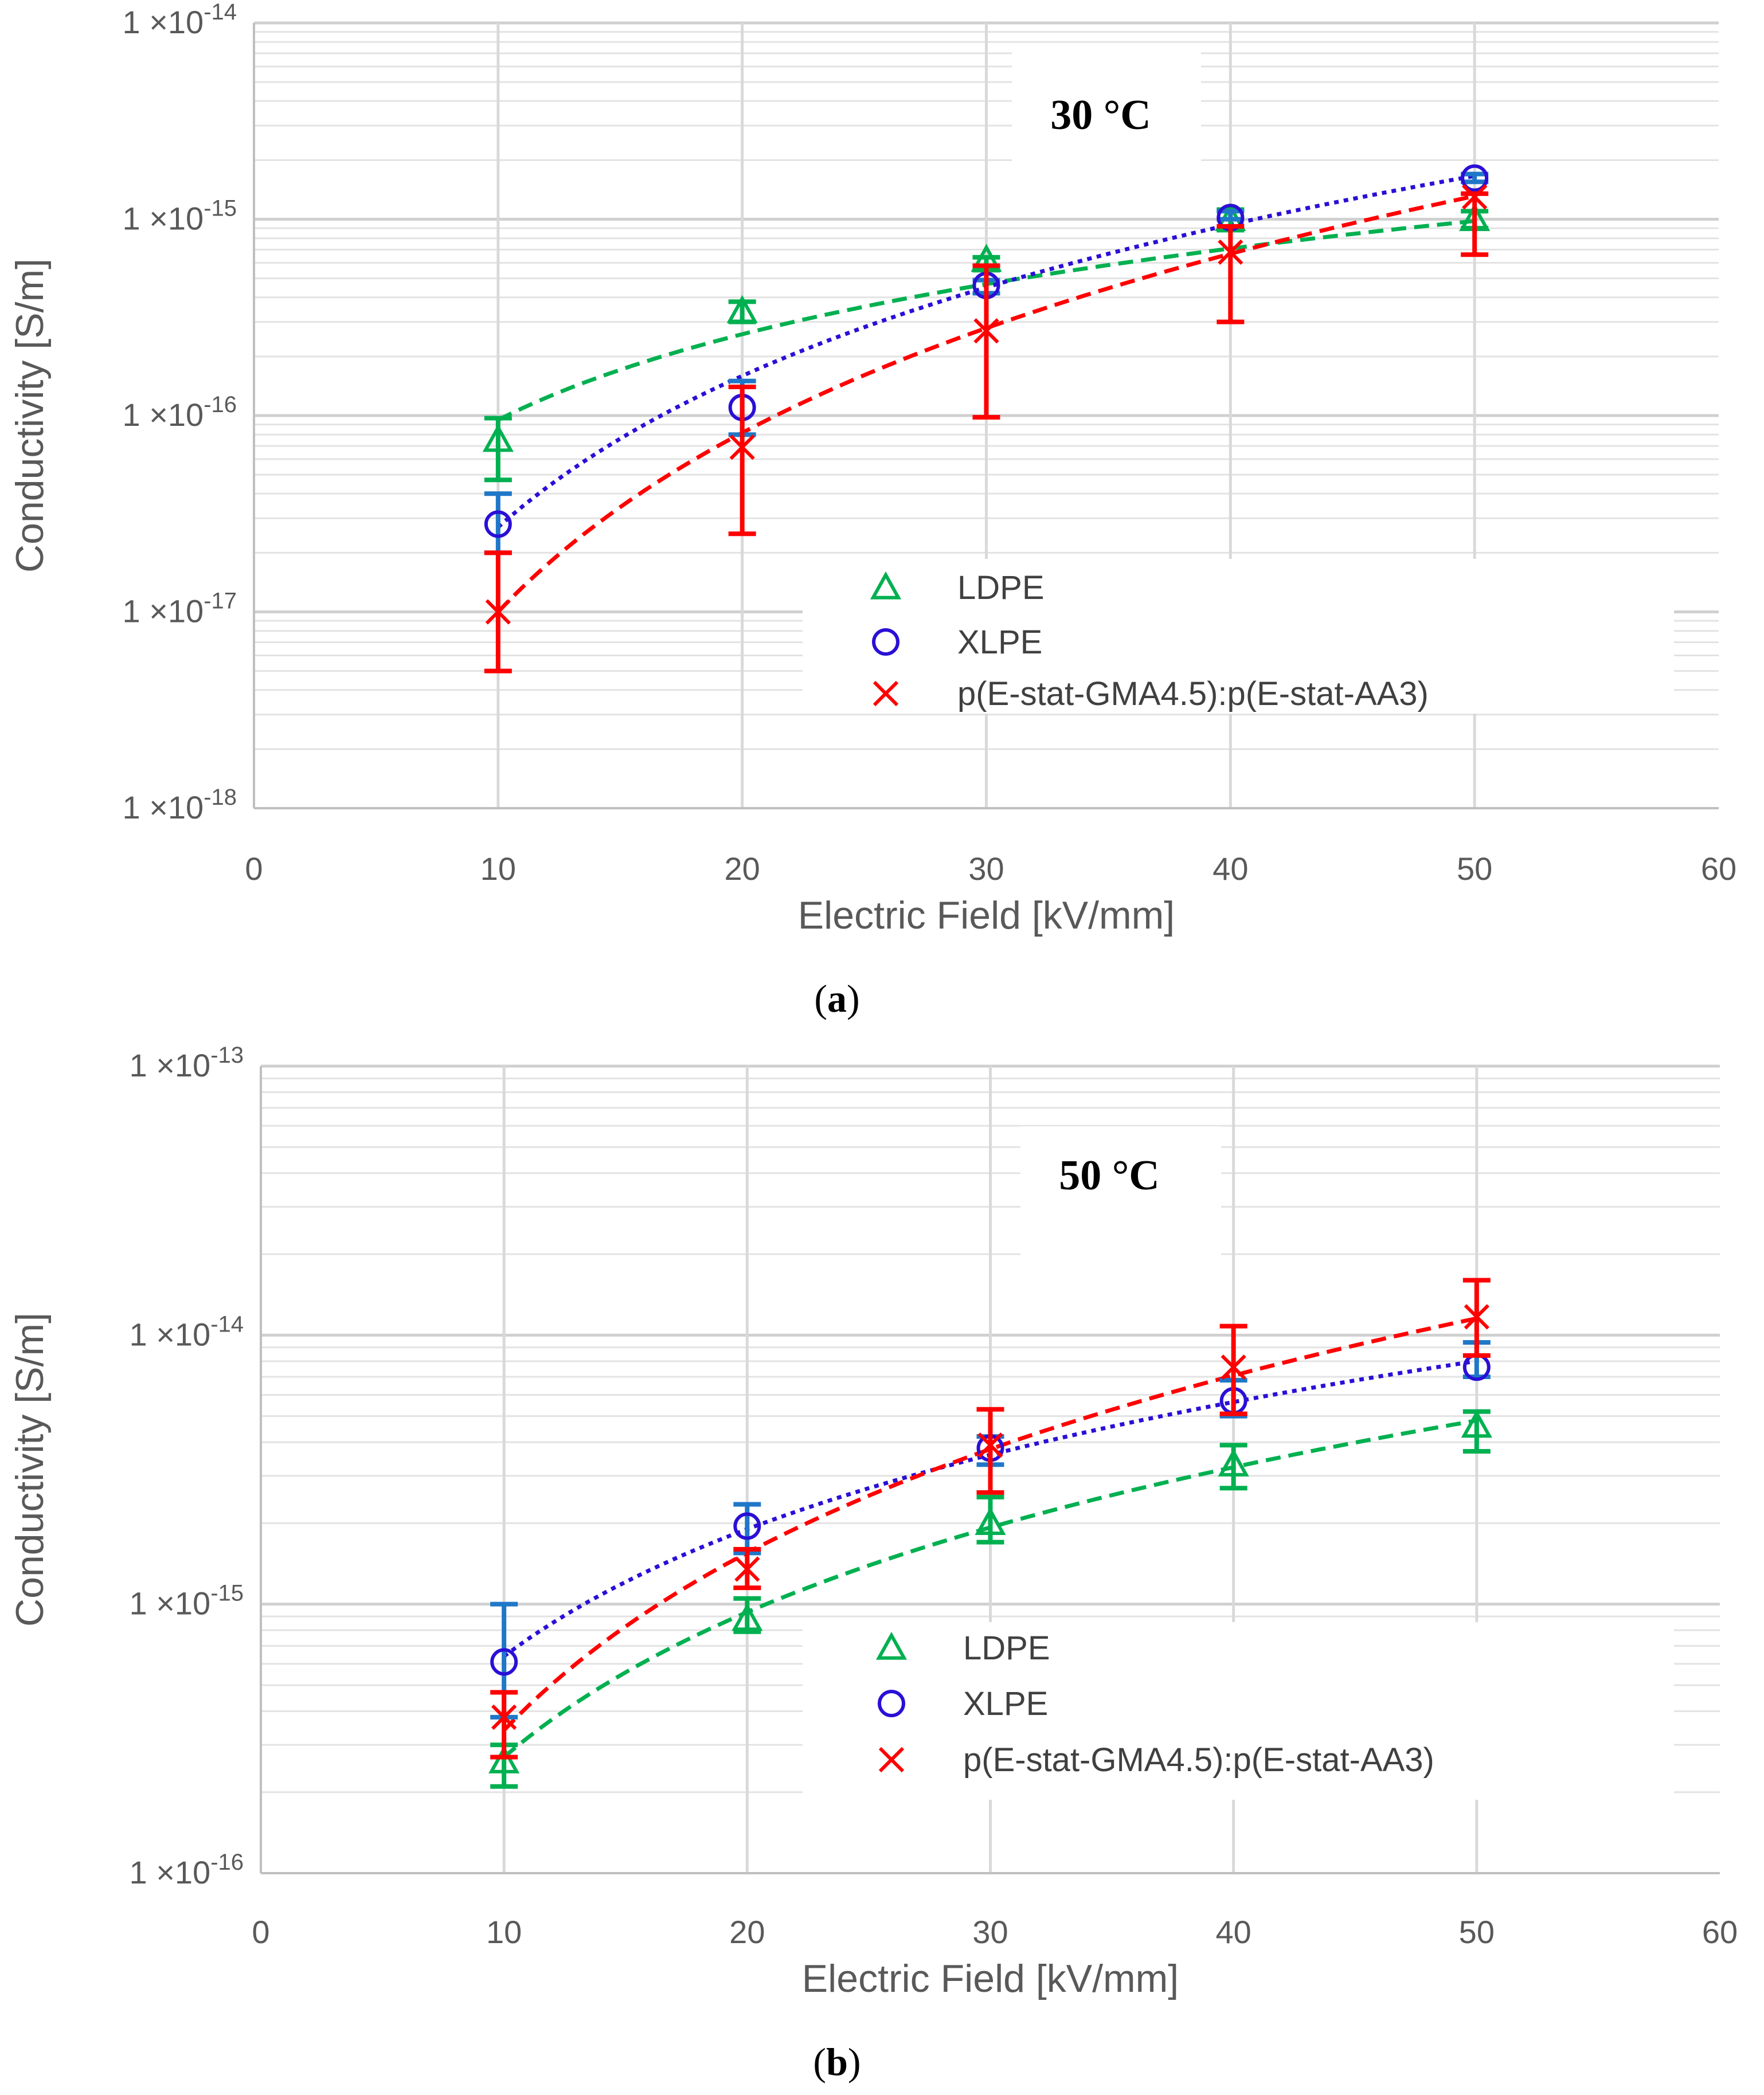  I want to click on panel-label-letter: b, so click(837, 2062).